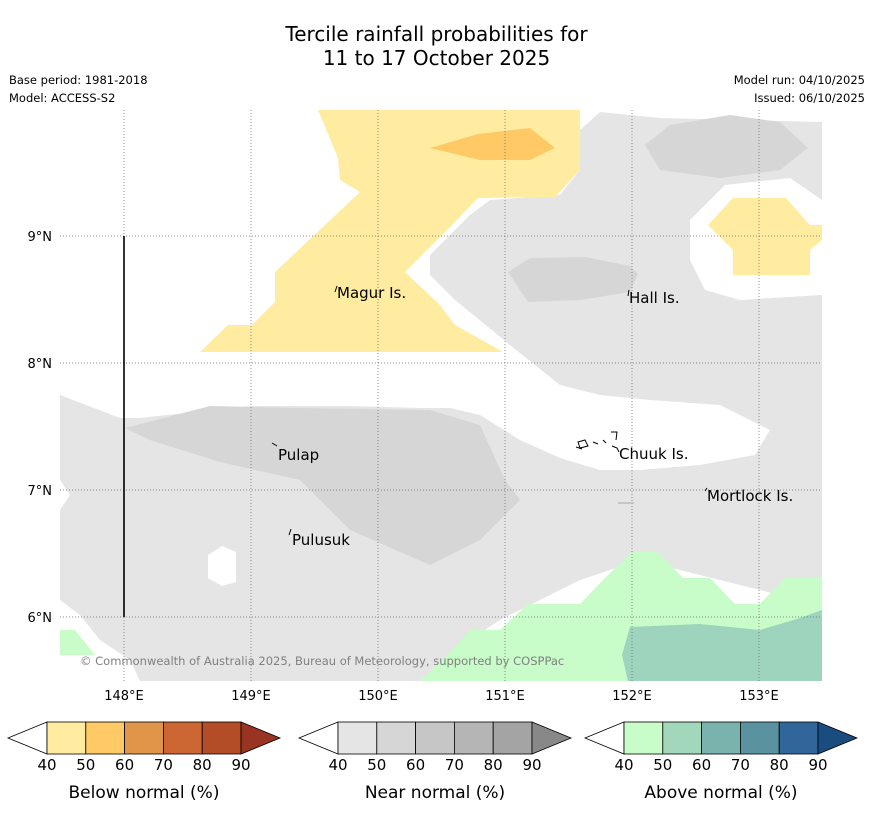  What do you see at coordinates (40, 364) in the screenshot?
I see `lat-tick: 8°N` at bounding box center [40, 364].